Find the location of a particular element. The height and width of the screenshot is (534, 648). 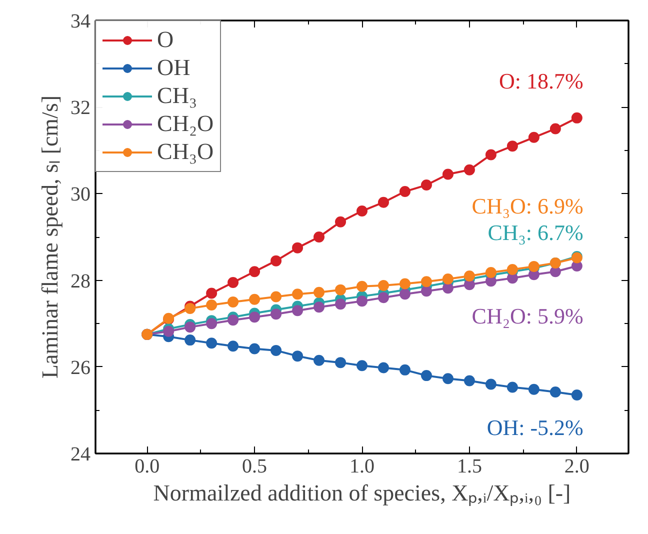

x-axis-title: Normailzed addition of species, Xₚ,ᵢ/Xₚ,ᵢ,₀ [-] is located at coordinates (362, 493).